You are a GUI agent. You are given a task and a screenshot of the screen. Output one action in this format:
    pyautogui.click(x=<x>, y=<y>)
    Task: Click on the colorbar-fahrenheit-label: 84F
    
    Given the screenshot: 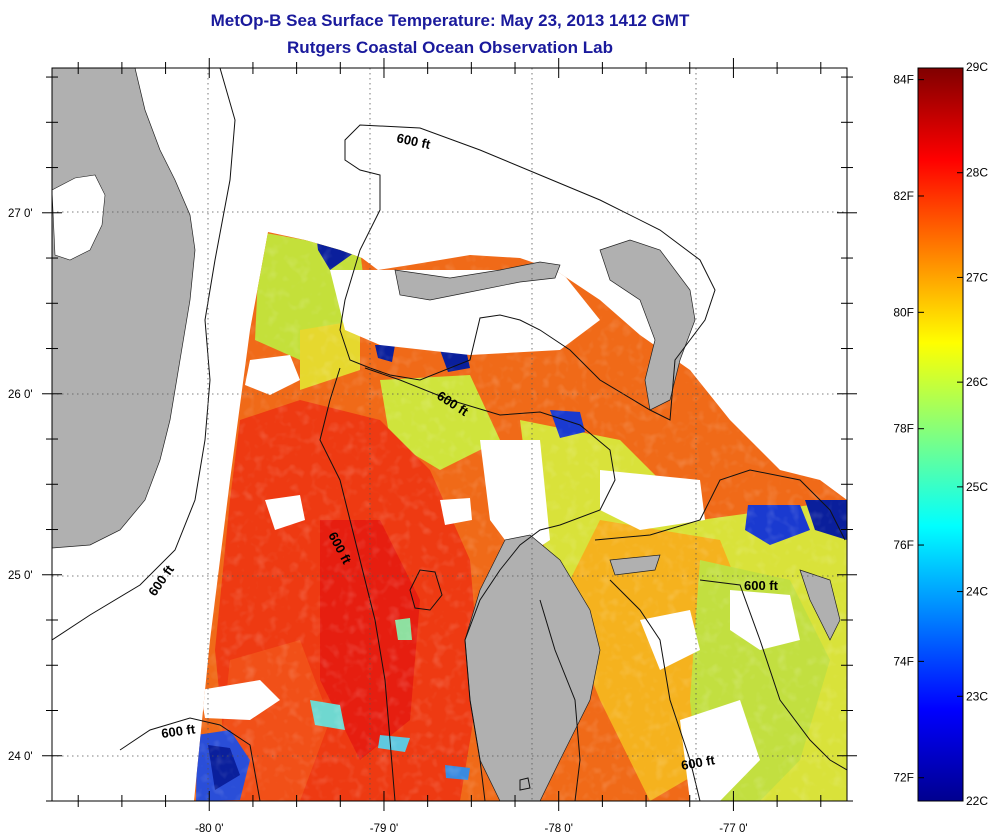 What is the action you would take?
    pyautogui.click(x=903, y=80)
    